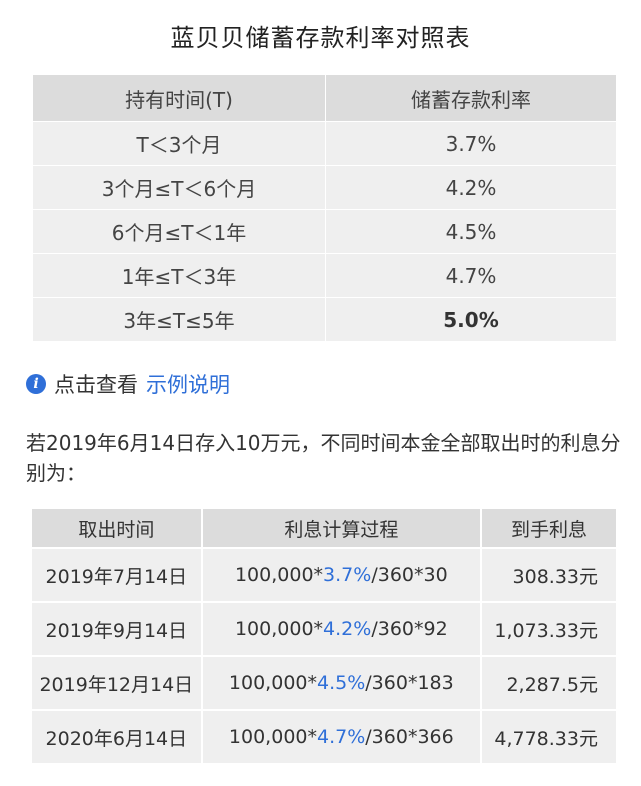 This screenshot has width=641, height=786. I want to click on calc-cell: 100,000*4.2%/360*92, so click(341, 629).